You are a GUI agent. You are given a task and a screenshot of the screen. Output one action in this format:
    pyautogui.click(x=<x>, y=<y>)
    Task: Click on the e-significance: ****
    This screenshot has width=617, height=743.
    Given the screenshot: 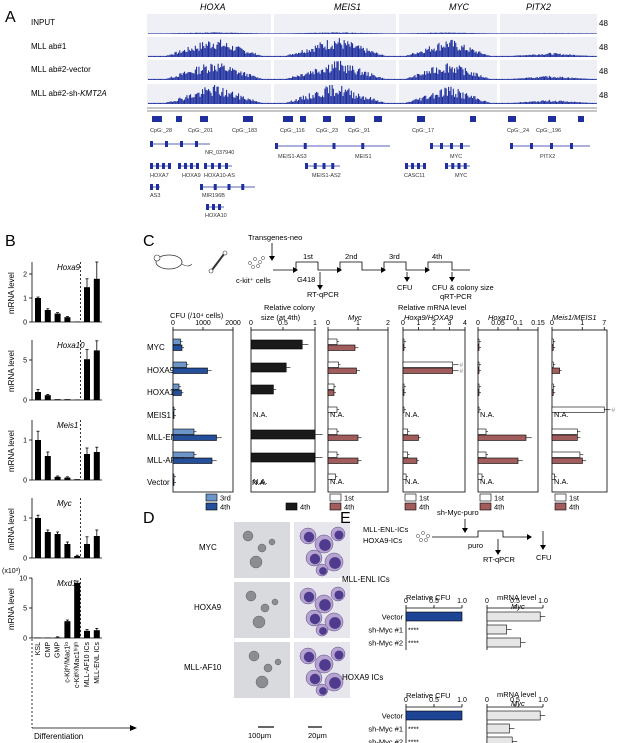 What is the action you would take?
    pyautogui.click(x=413, y=741)
    